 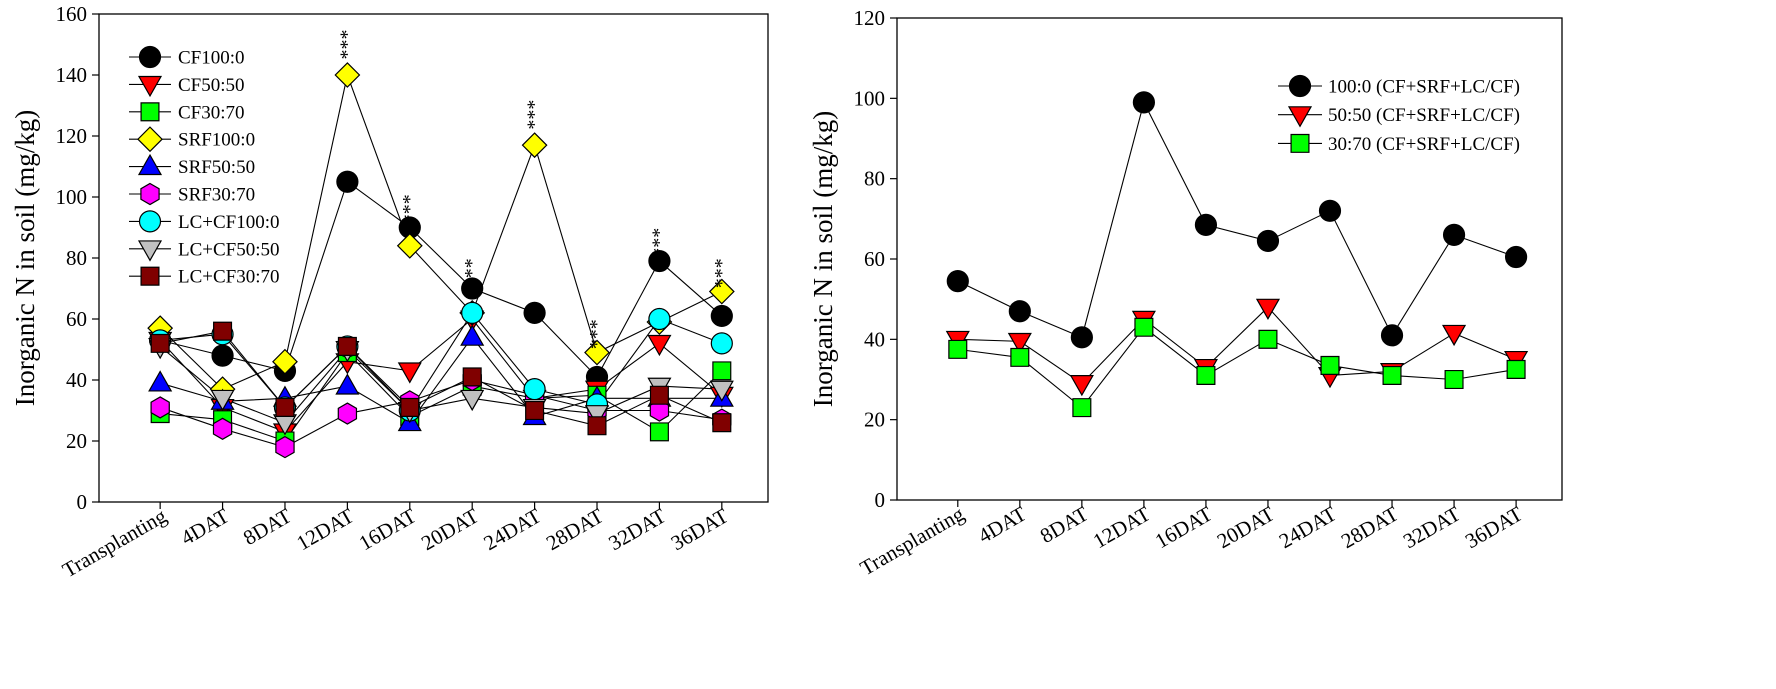 I want to click on y-axis-title: Inorganic N in soil (mg/kg), so click(x=25, y=258).